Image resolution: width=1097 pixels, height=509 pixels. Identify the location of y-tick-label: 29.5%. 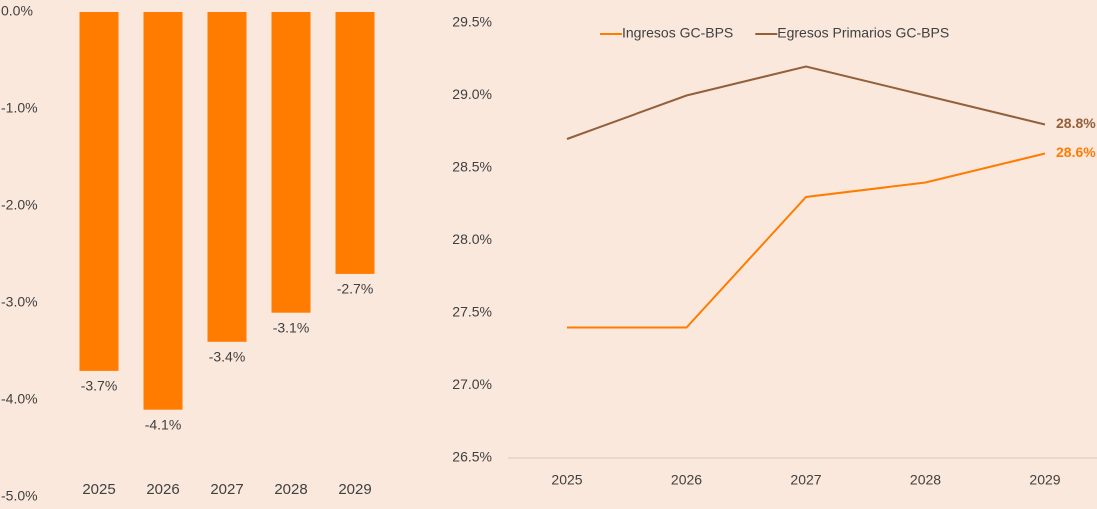
(472, 22).